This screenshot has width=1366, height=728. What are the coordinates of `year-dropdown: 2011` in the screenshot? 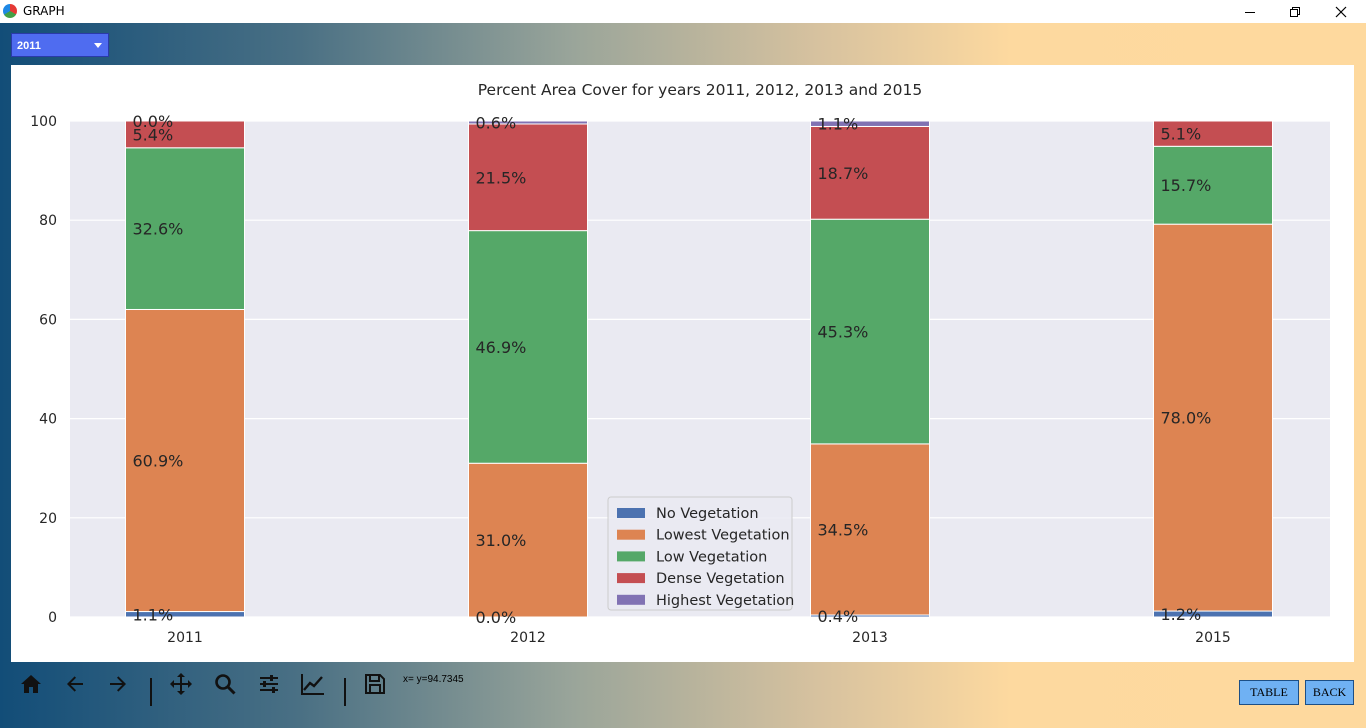 It's located at (60, 45).